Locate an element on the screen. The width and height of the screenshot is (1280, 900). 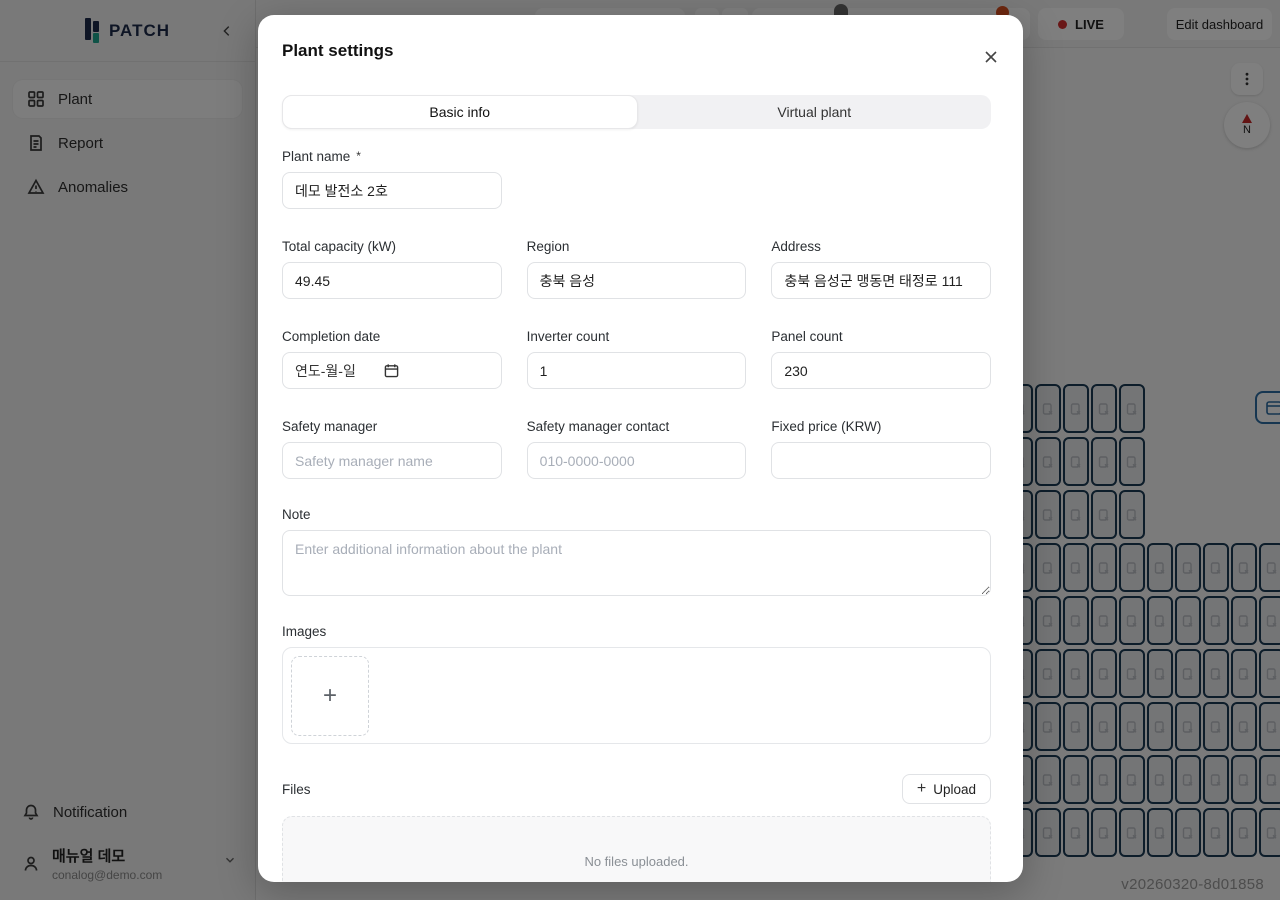
total-capacity-input is located at coordinates (392, 280).